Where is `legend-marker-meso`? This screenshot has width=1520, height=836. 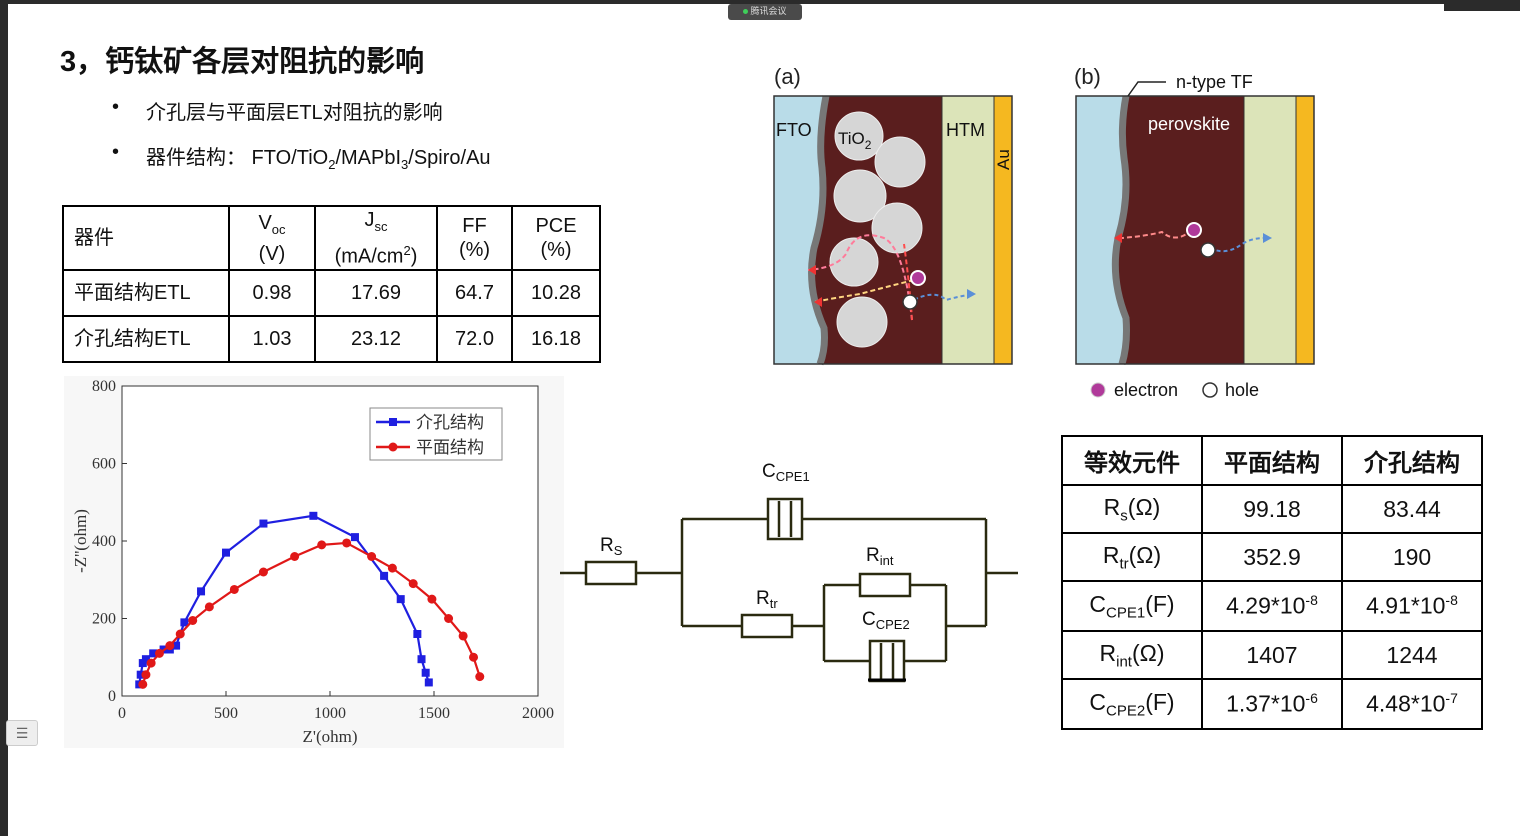 legend-marker-meso is located at coordinates (393, 422).